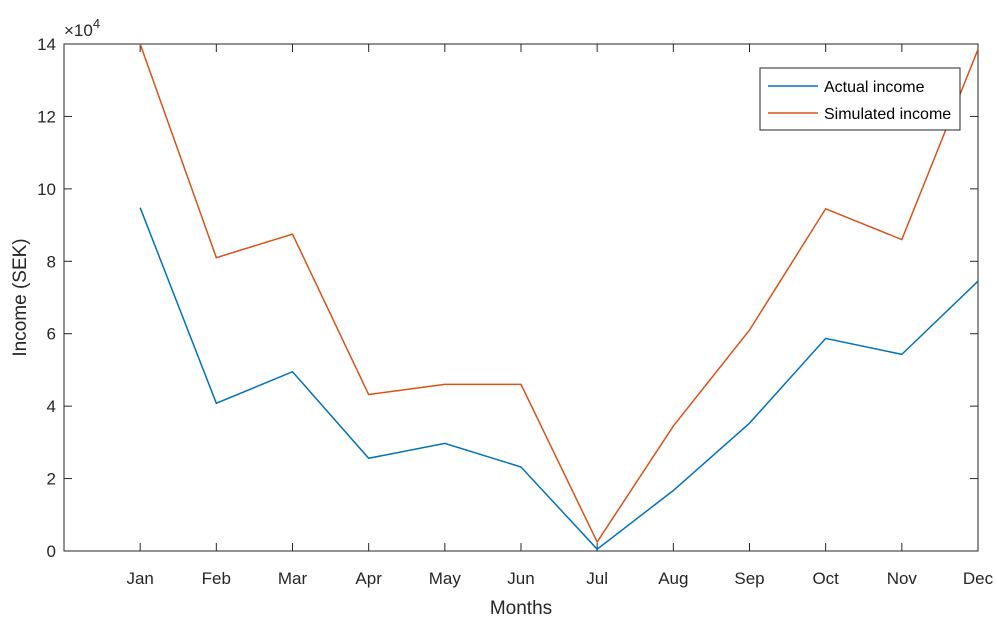  I want to click on legend-box, so click(860, 99).